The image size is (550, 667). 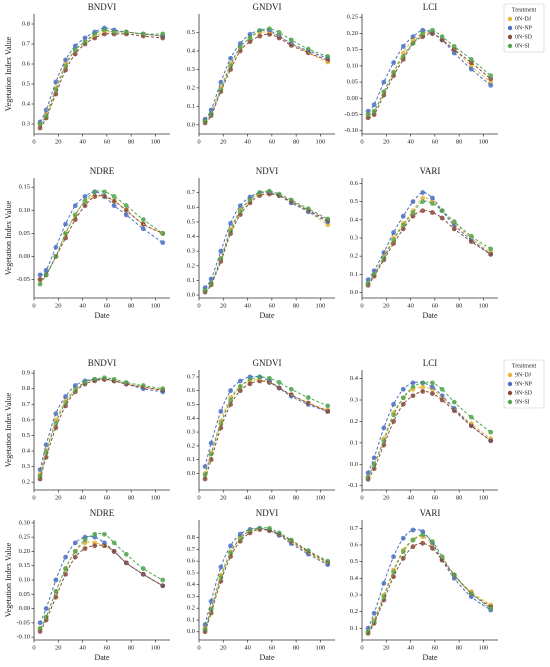 I want to click on legend-box, so click(x=524, y=28).